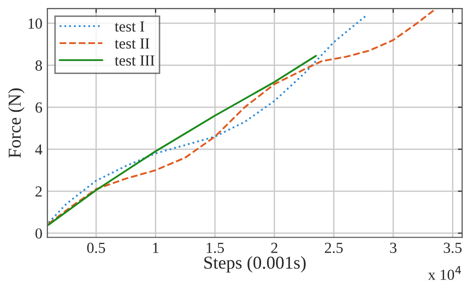 This screenshot has width=474, height=286. I want to click on y-axis-title: Force (N), so click(16, 123).